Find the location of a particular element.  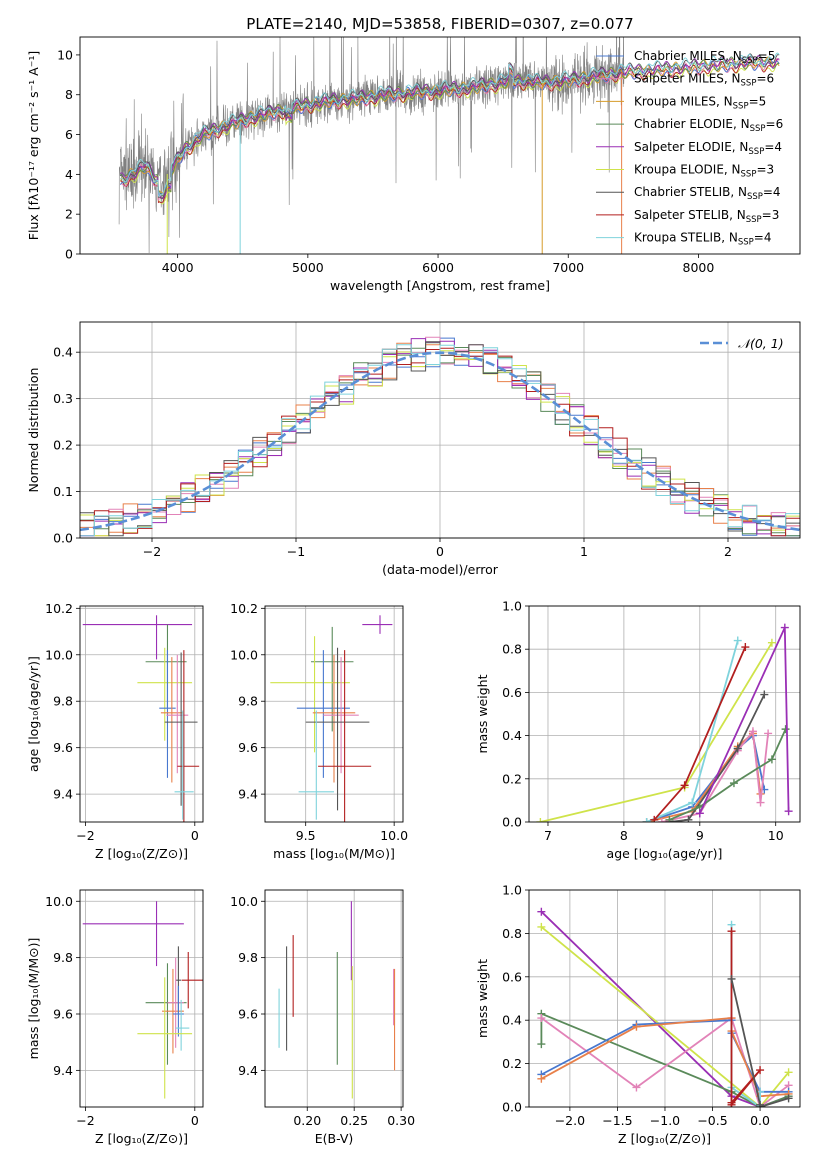

y-tick-label: 0.3 is located at coordinates (63, 398).